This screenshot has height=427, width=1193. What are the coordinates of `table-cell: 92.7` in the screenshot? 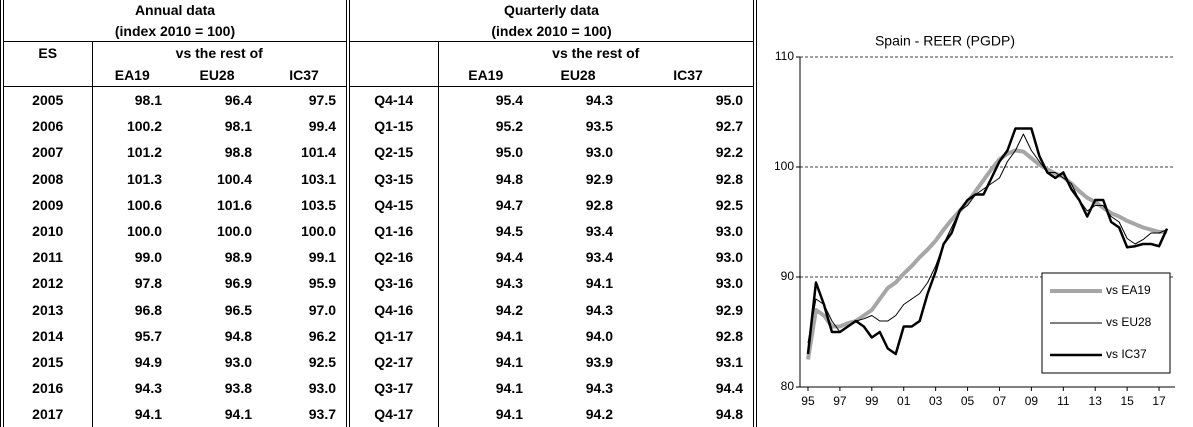 It's located at (729, 126).